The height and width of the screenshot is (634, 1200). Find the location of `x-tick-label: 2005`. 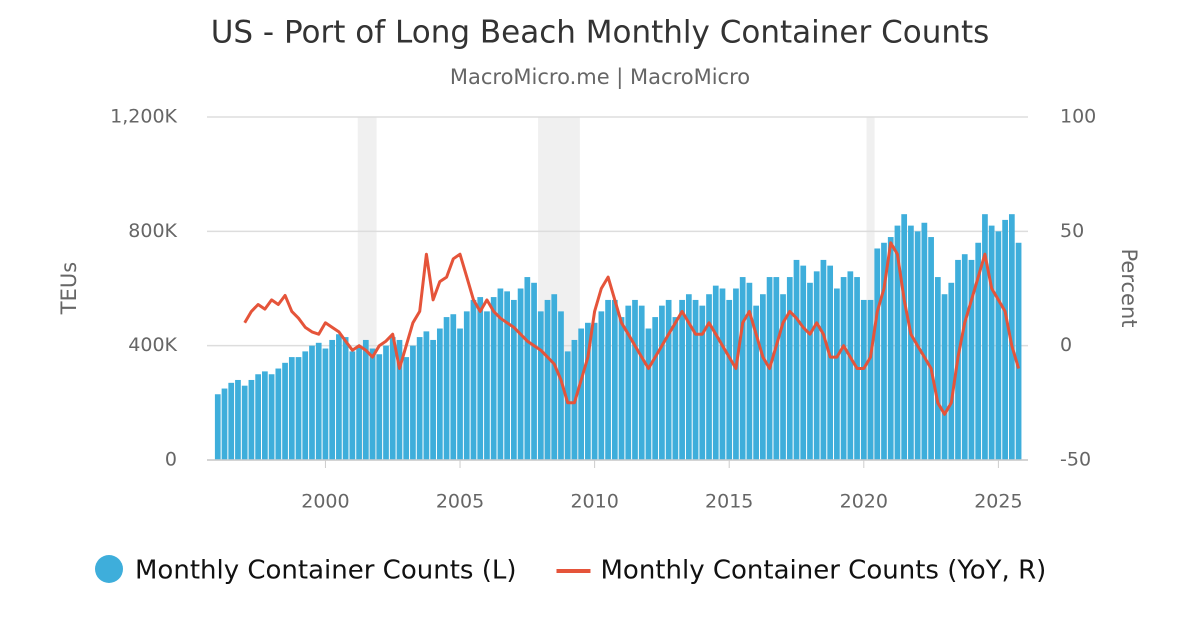

x-tick-label: 2005 is located at coordinates (460, 502).